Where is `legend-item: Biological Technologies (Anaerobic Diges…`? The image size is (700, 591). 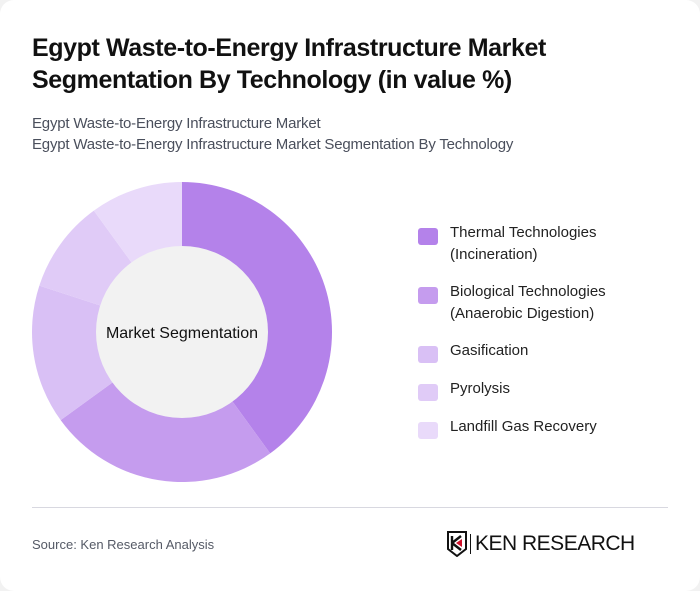
legend-item: Biological Technologies (Anaerobic Diges… is located at coordinates (553, 303).